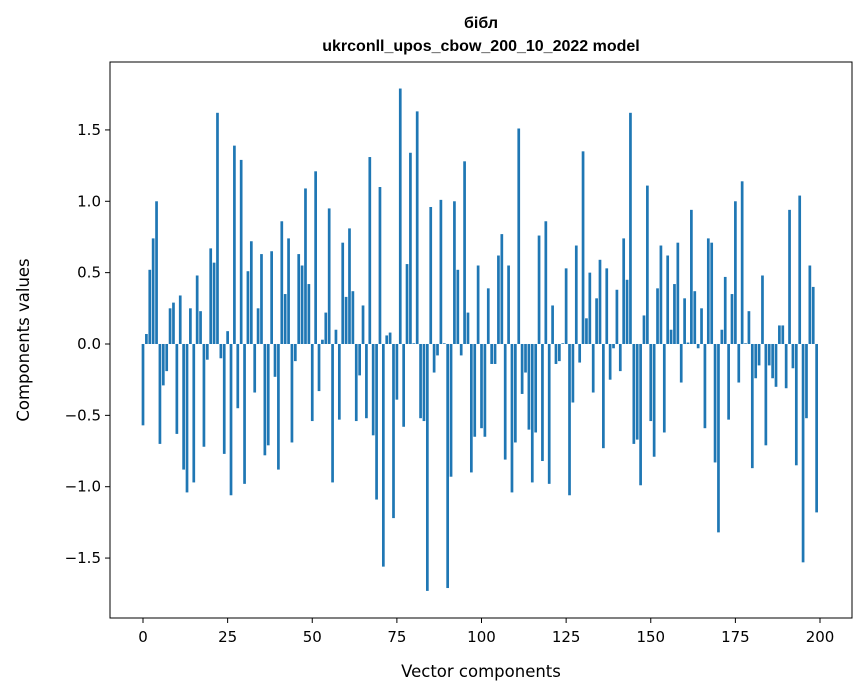 The width and height of the screenshot is (867, 696). I want to click on x-tick-label: 100, so click(481, 637).